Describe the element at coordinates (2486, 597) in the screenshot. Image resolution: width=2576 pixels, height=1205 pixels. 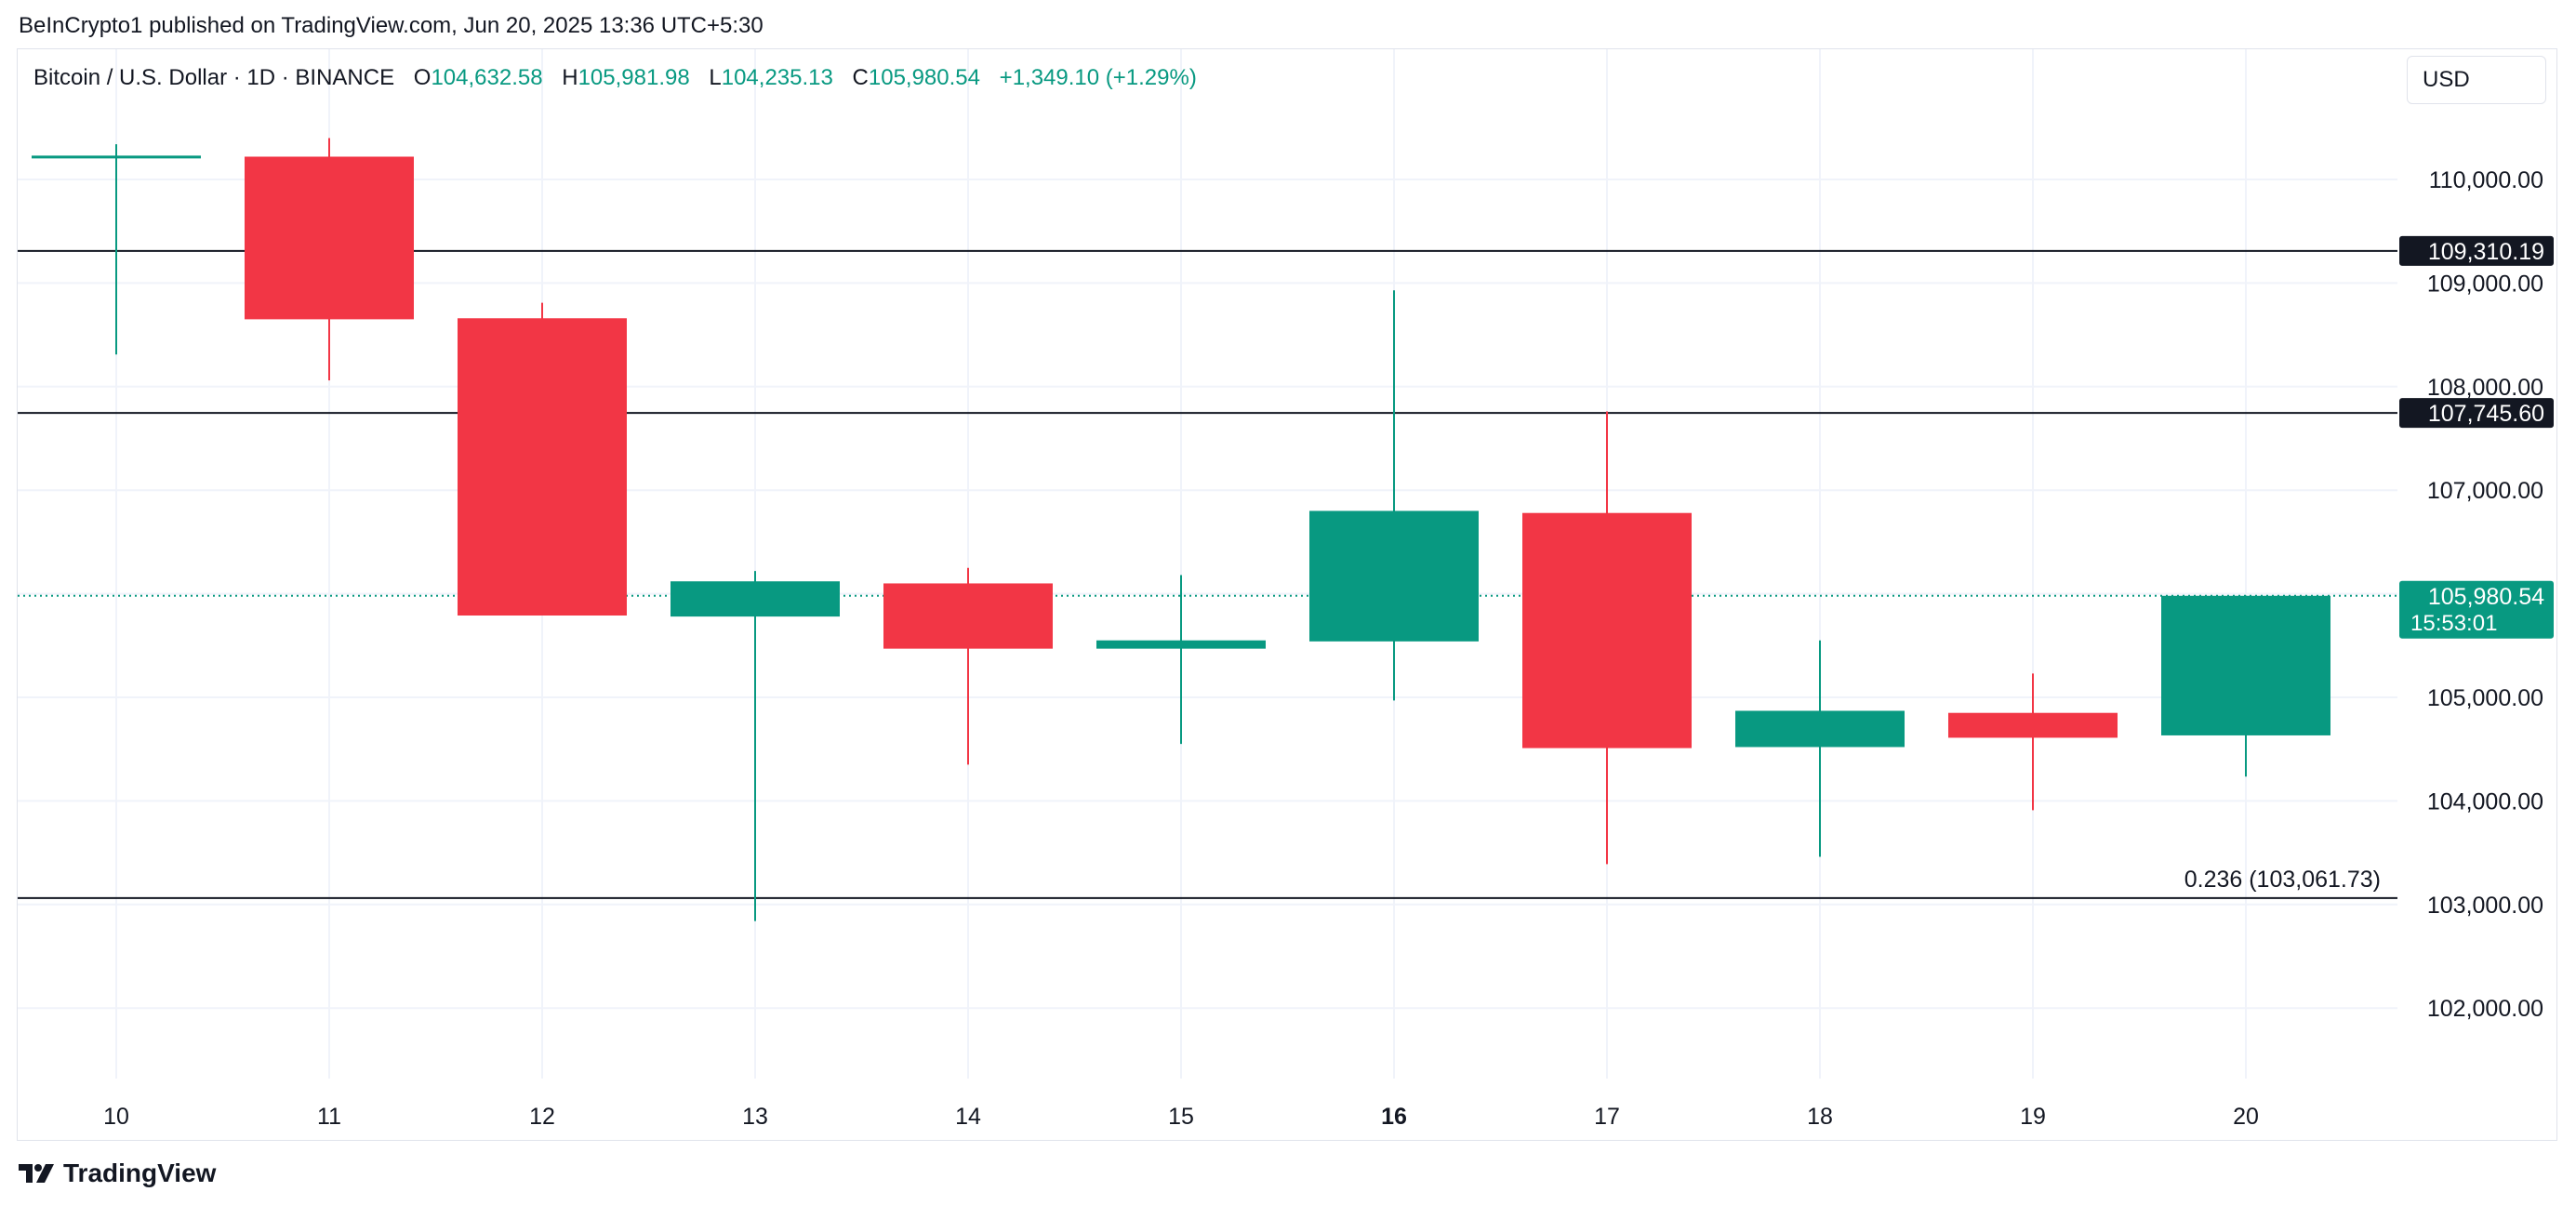
I see `last-price-label: 105,980.54` at that location.